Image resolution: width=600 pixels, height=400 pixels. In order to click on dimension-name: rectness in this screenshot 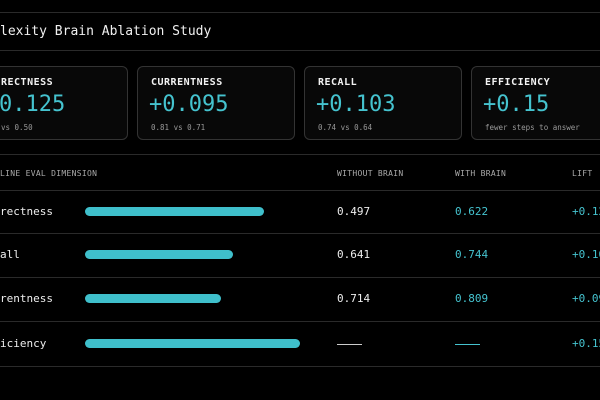, I will do `click(26, 211)`.